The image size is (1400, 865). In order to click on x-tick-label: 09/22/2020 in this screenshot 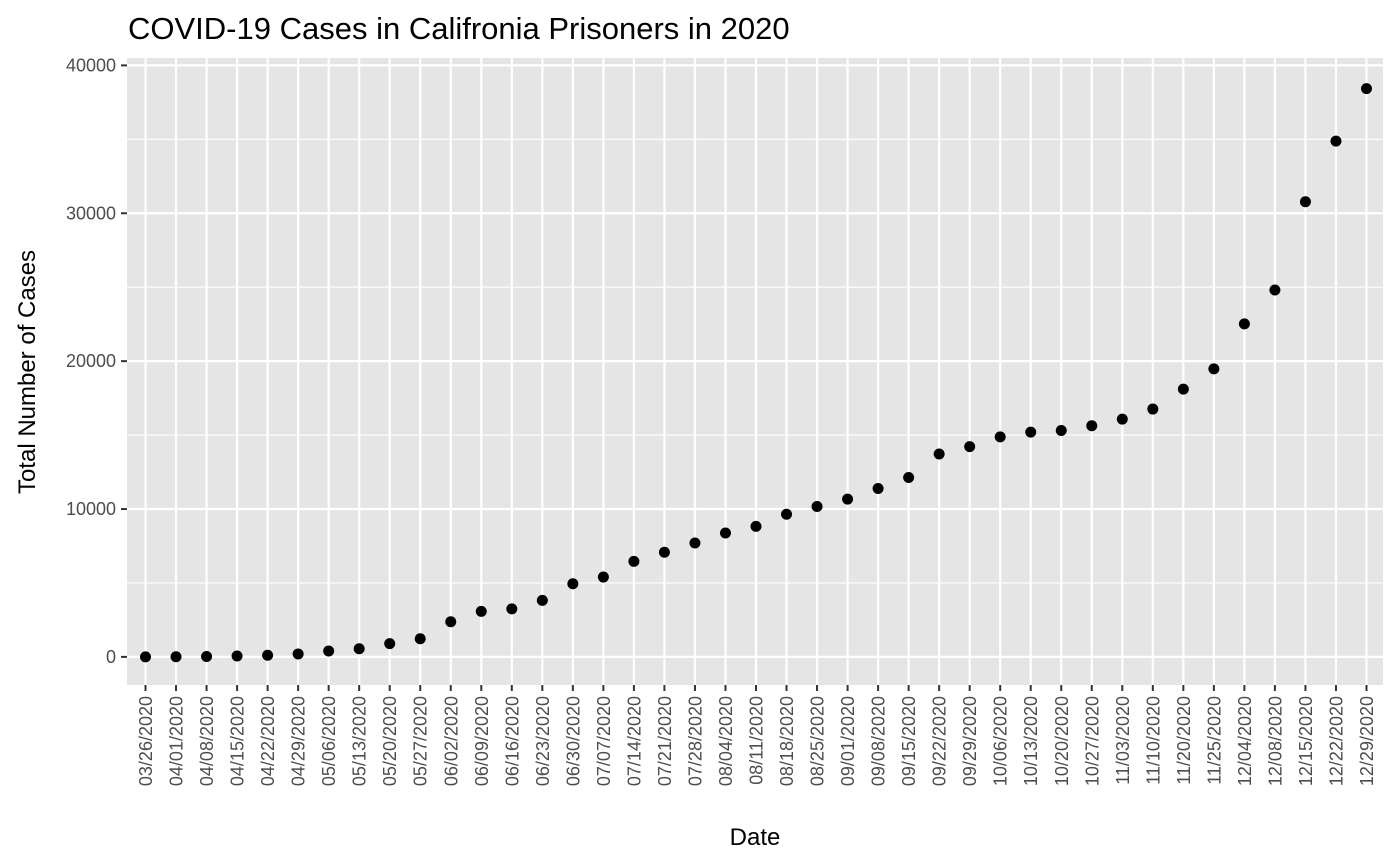, I will do `click(940, 741)`.